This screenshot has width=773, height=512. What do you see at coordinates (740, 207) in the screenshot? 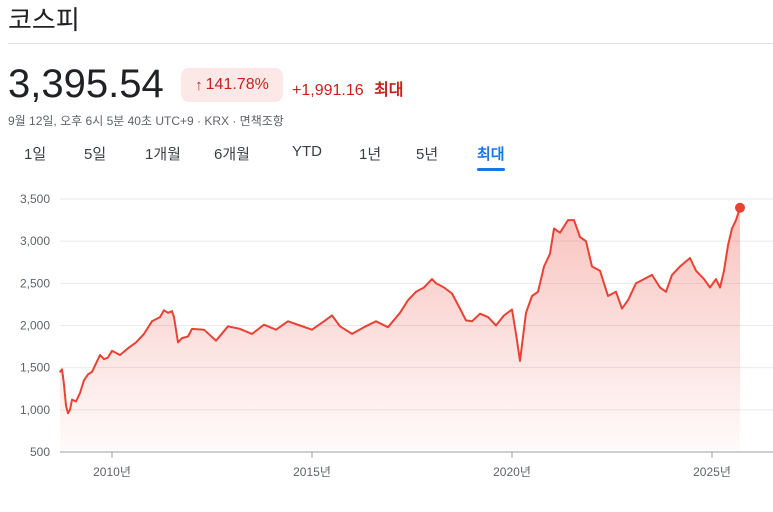
I see `current-price-marker` at bounding box center [740, 207].